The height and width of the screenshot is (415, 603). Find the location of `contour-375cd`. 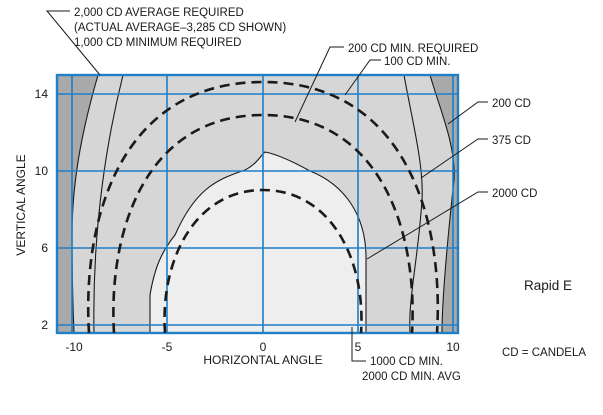

contour-375cd is located at coordinates (108, 204).